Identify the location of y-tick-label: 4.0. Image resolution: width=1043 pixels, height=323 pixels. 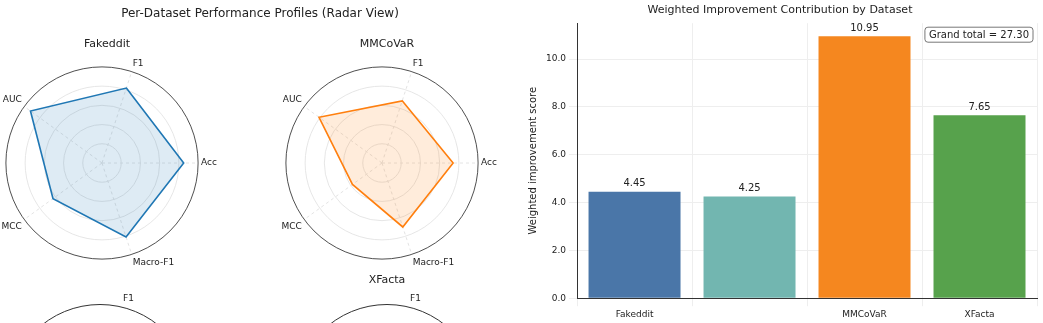
(559, 201).